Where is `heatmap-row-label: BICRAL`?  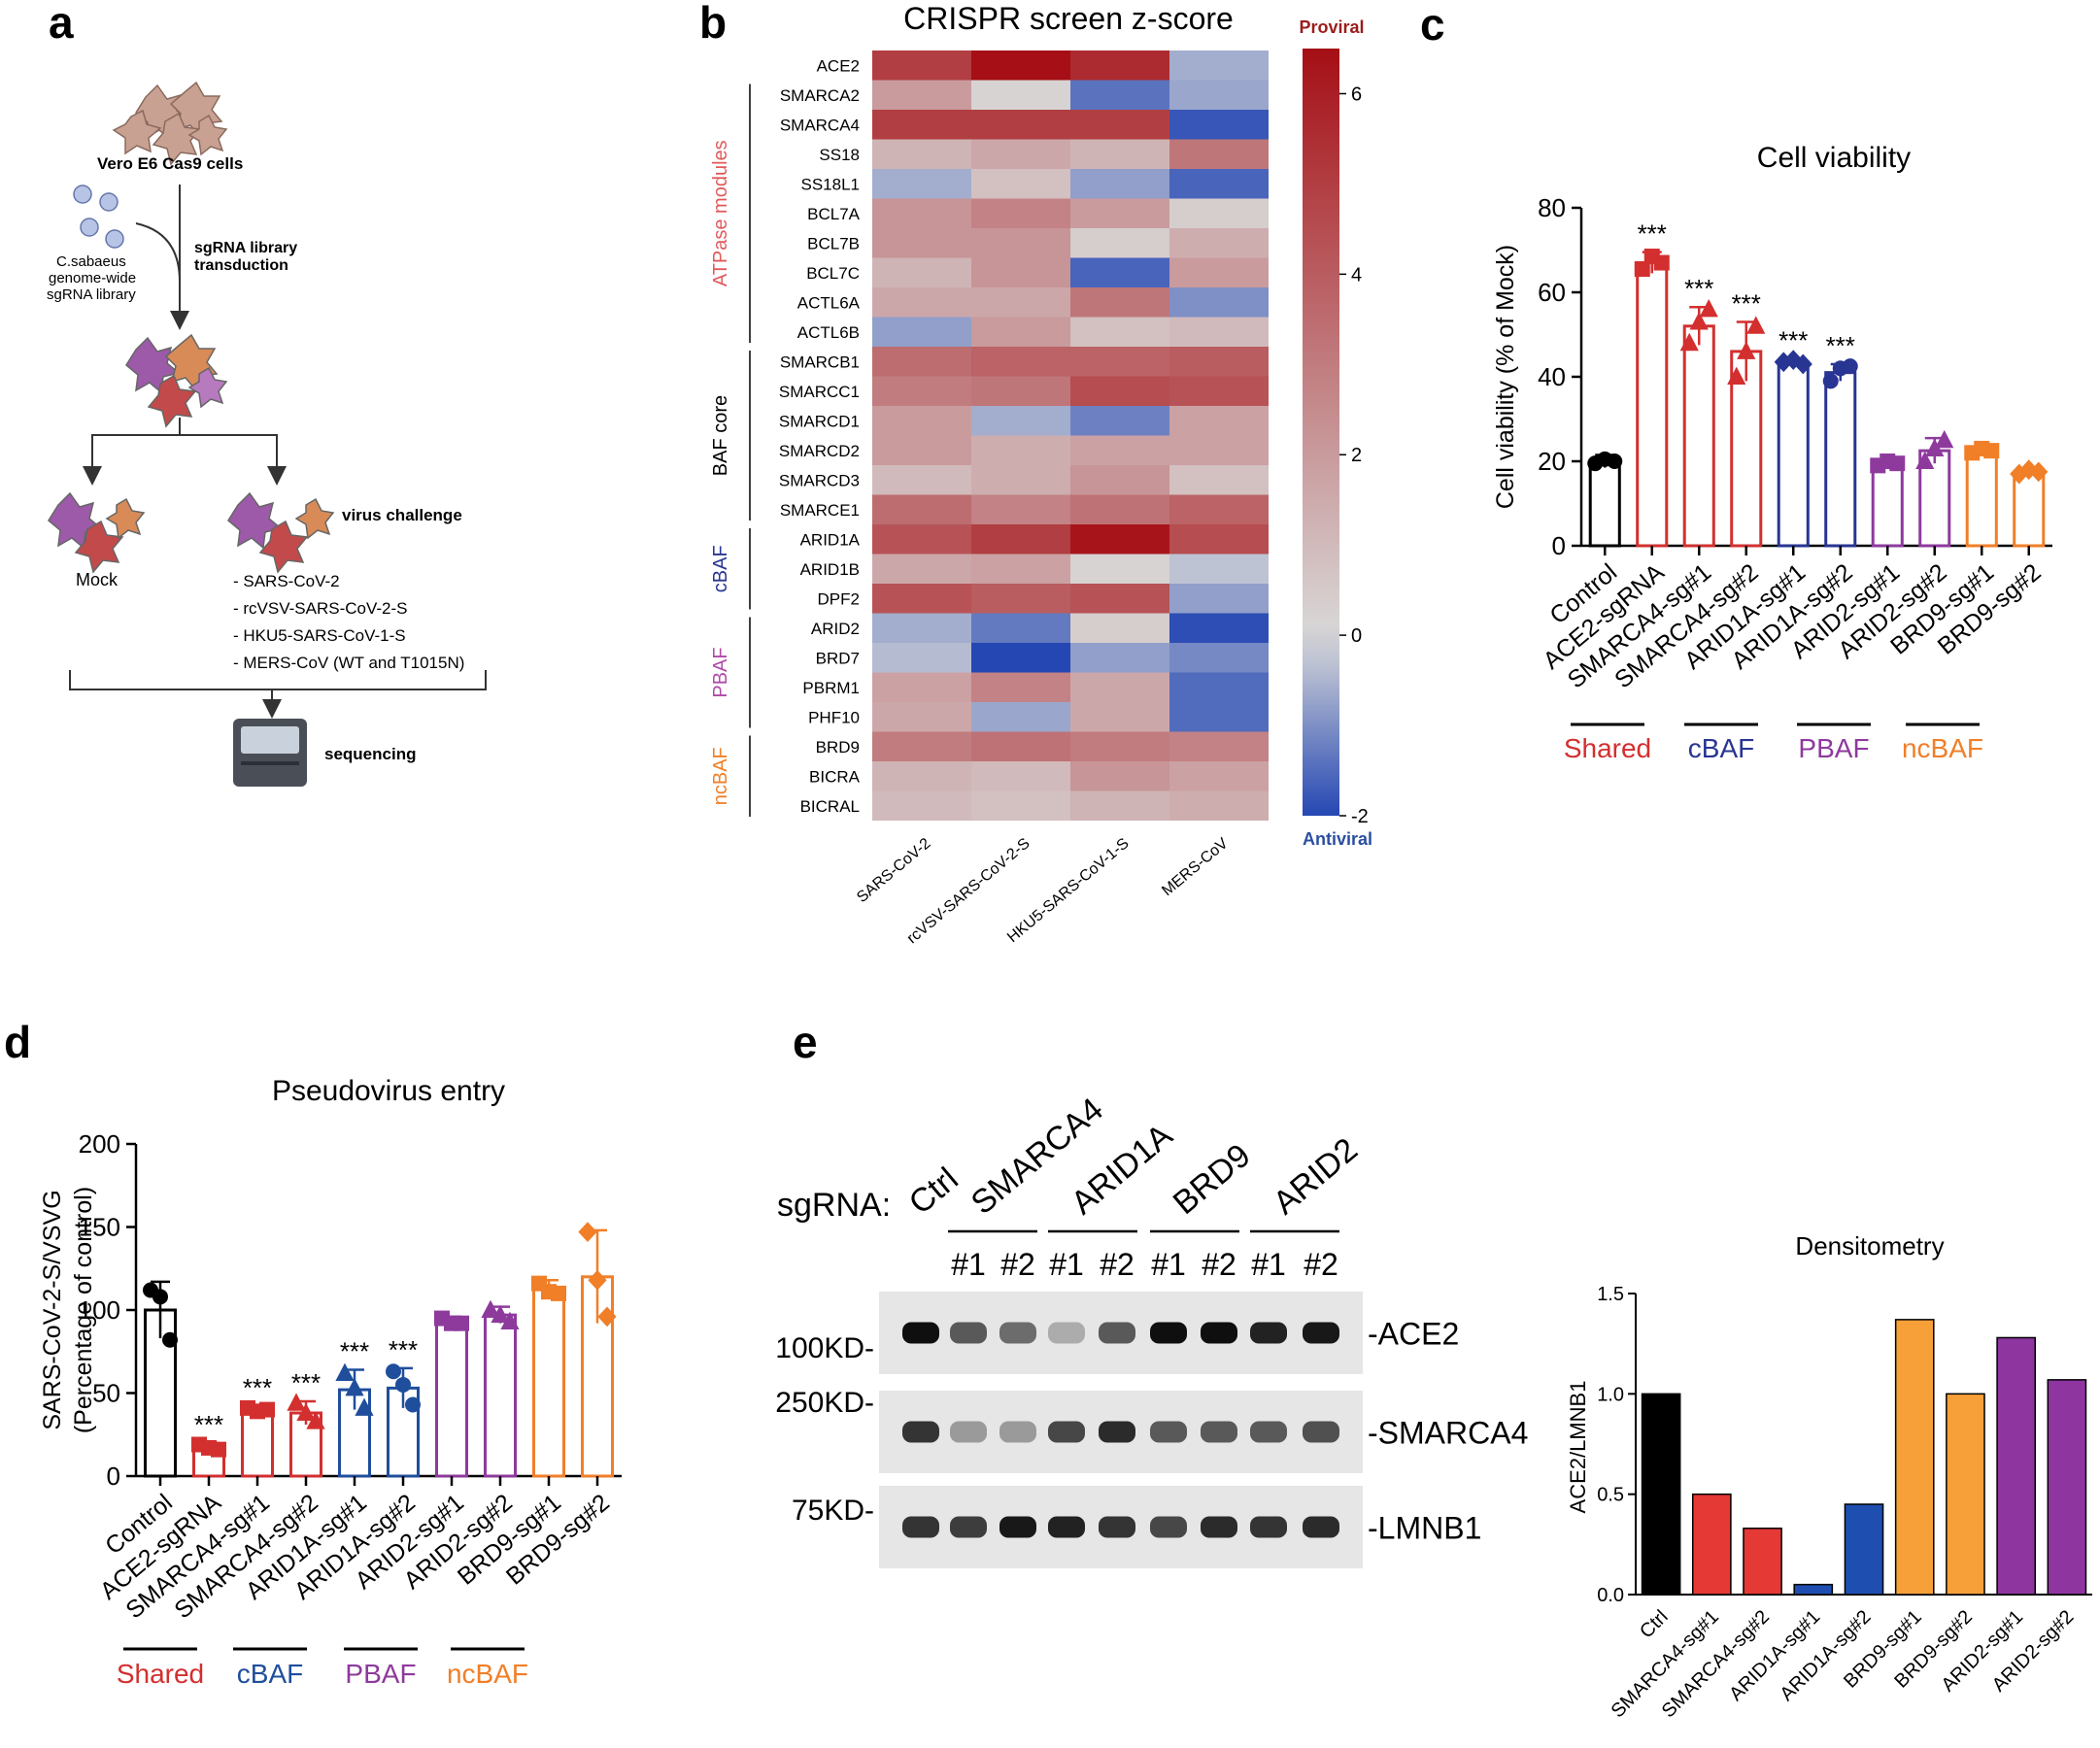
heatmap-row-label: BICRAL is located at coordinates (830, 806).